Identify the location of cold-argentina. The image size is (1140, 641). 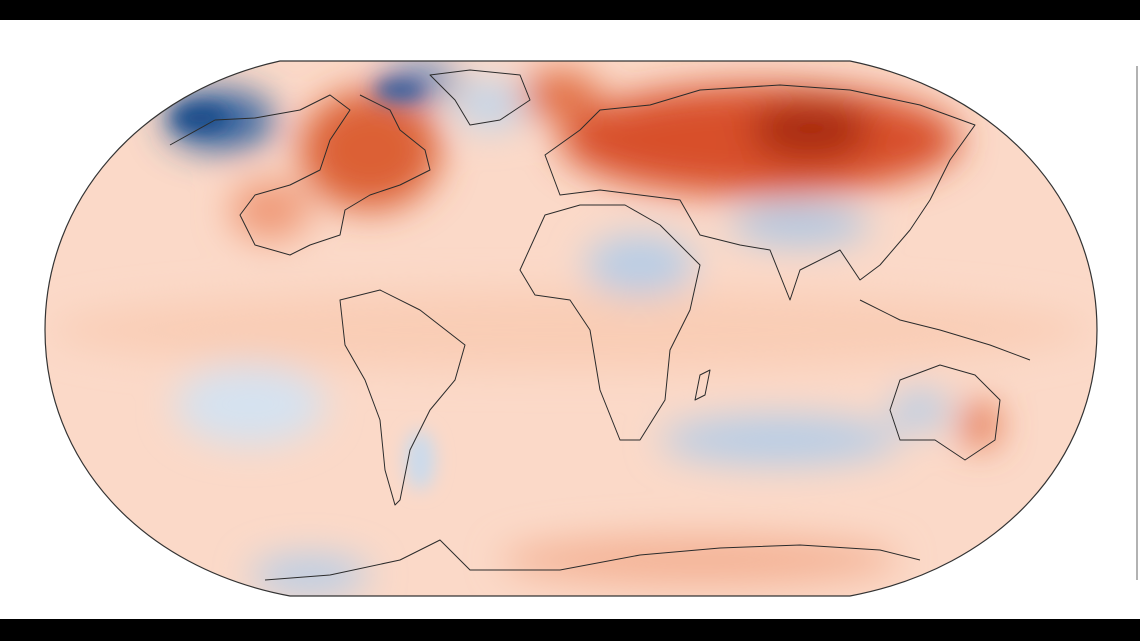
(420, 460).